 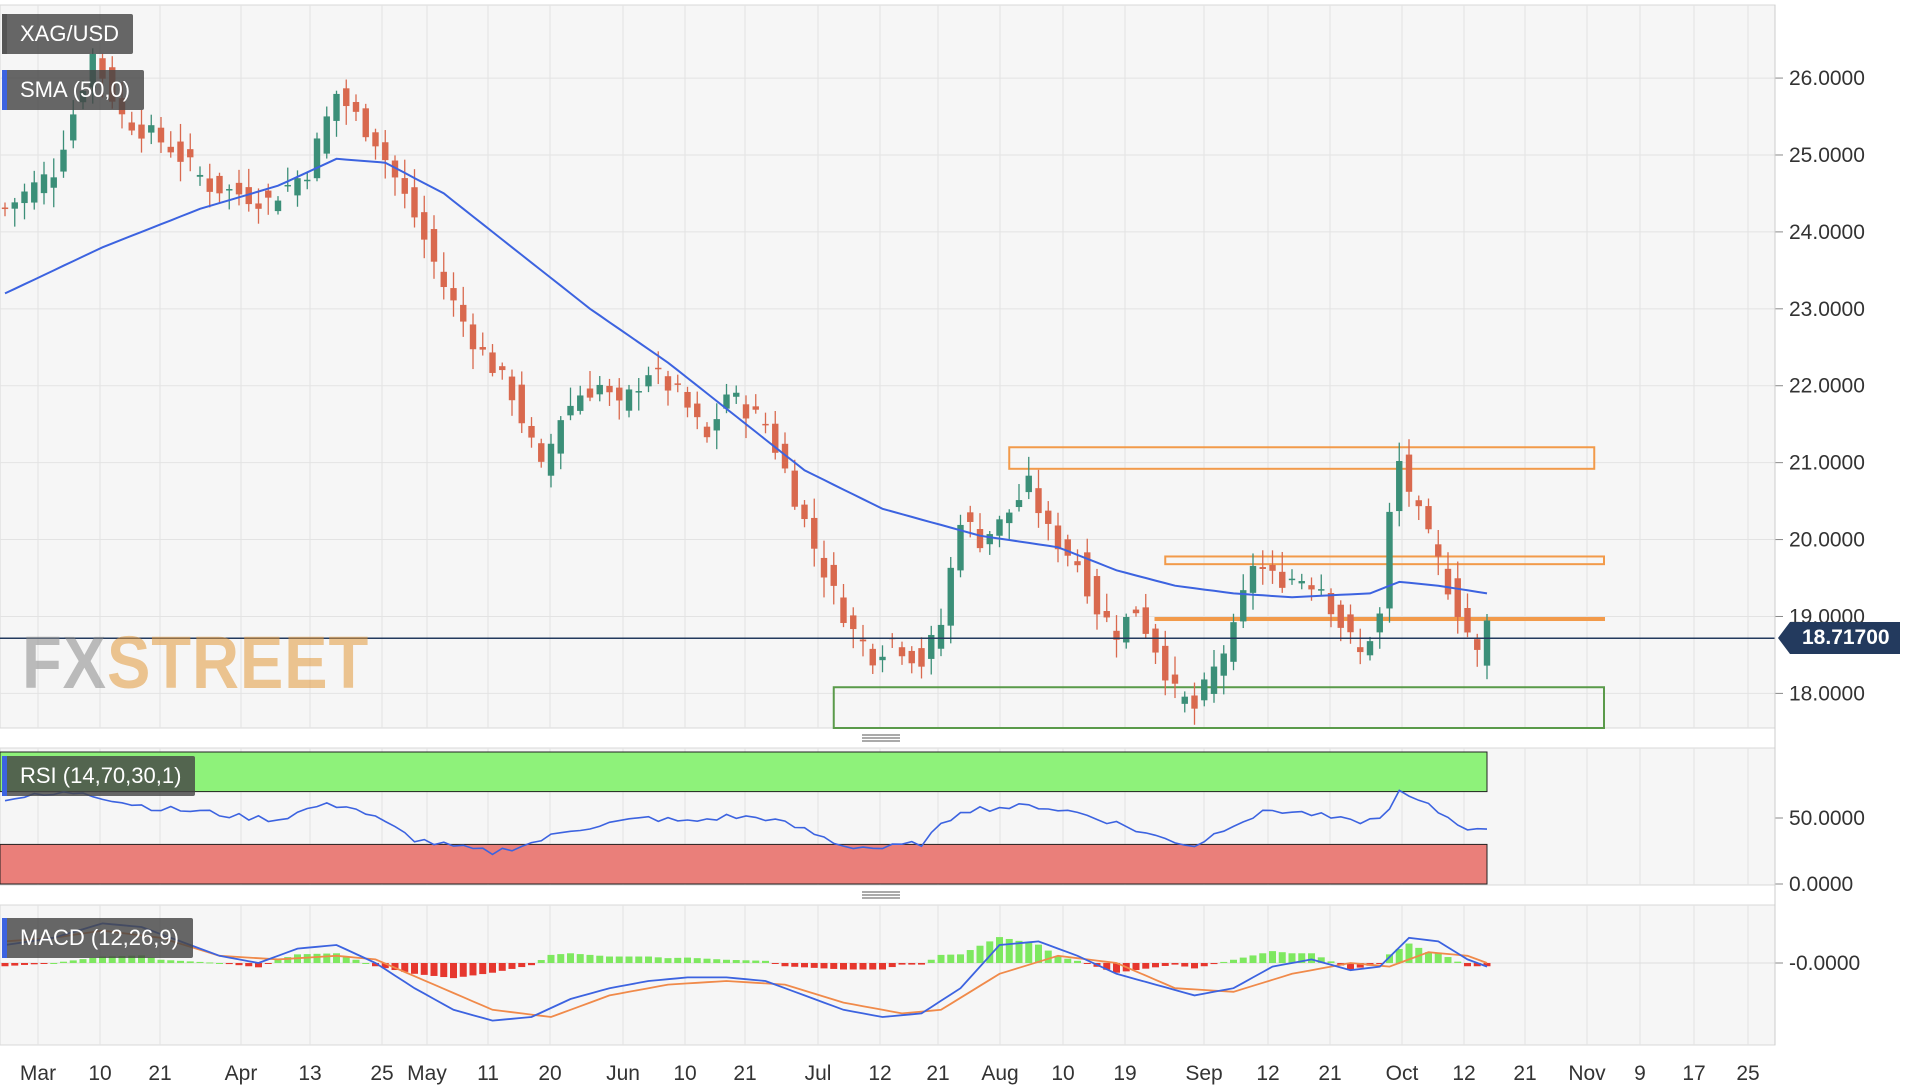 I want to click on x-tick-label: 20, so click(x=549, y=1073).